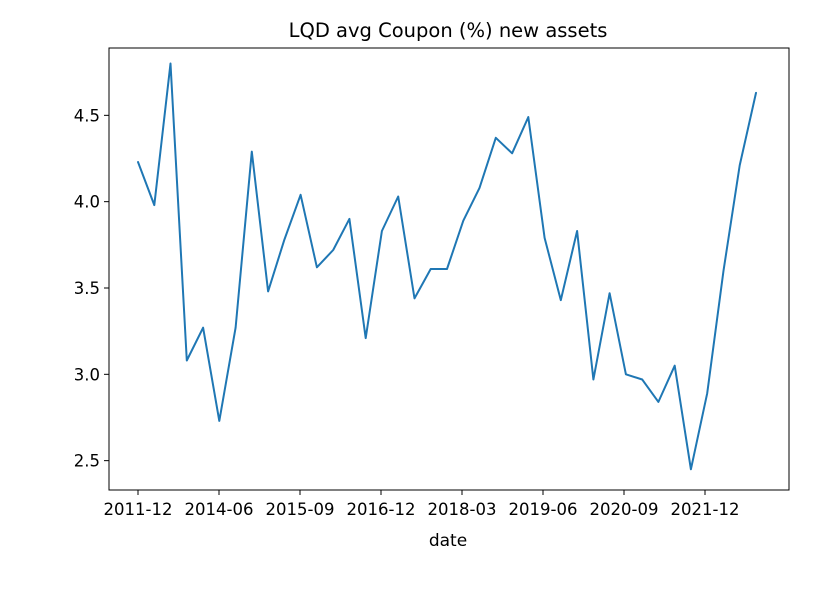 This screenshot has height=589, width=829. What do you see at coordinates (219, 509) in the screenshot?
I see `x-tick-label: 2014-06` at bounding box center [219, 509].